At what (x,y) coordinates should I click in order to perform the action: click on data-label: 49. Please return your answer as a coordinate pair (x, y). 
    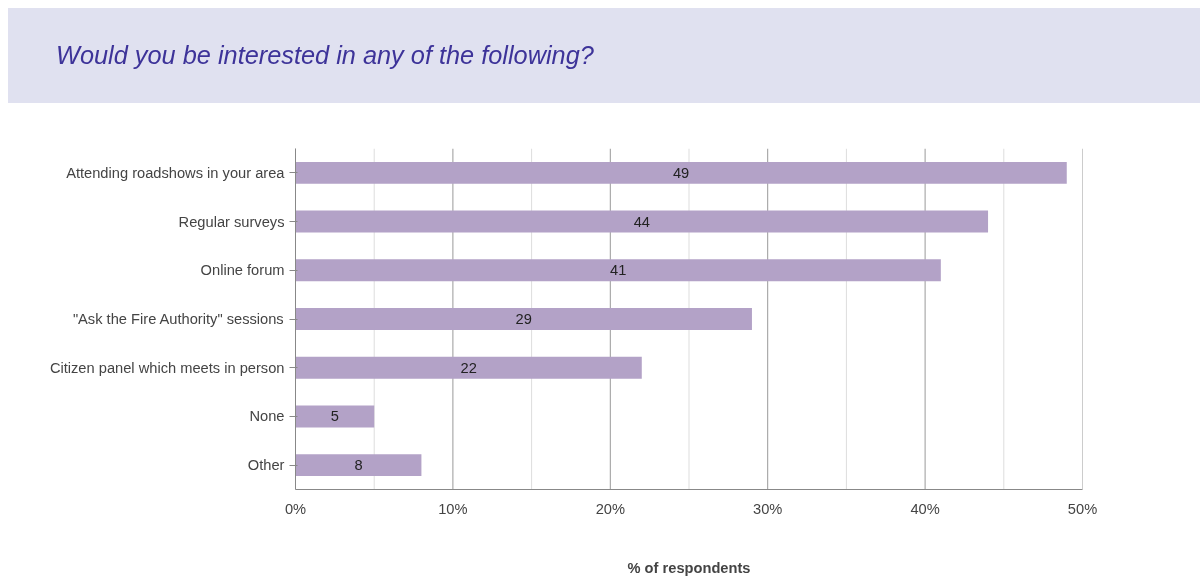
    Looking at the image, I should click on (681, 172).